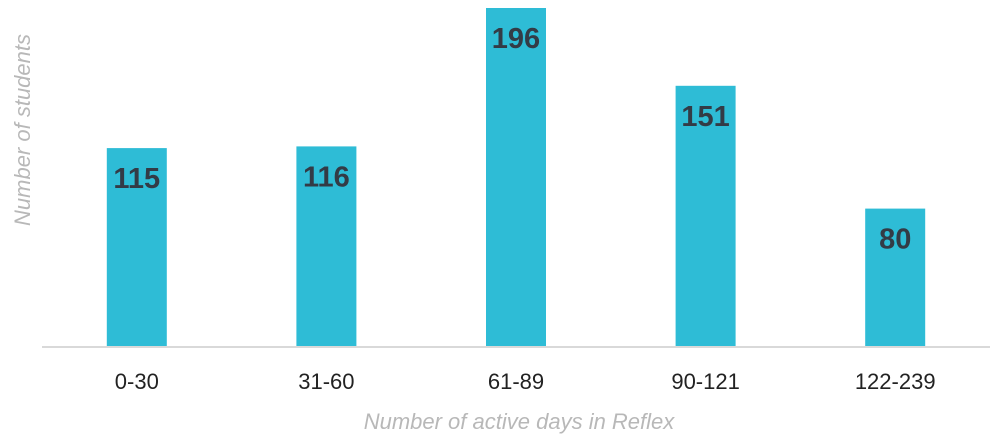  What do you see at coordinates (895, 240) in the screenshot?
I see `value-label-122-239: 80` at bounding box center [895, 240].